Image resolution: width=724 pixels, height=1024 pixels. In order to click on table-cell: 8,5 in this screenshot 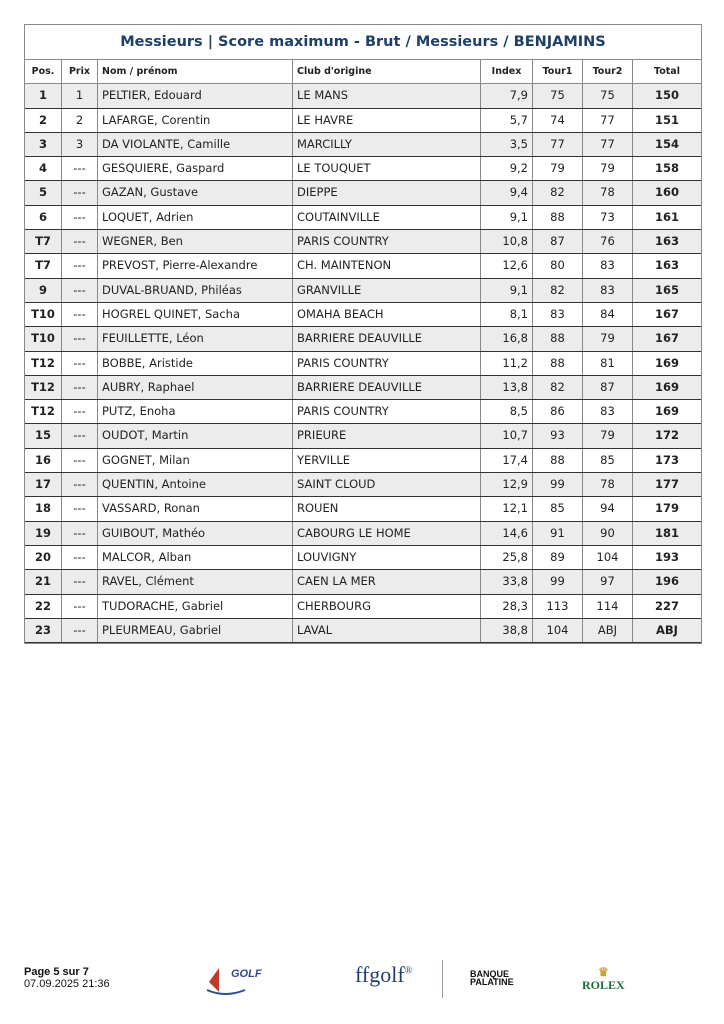, I will do `click(507, 412)`.